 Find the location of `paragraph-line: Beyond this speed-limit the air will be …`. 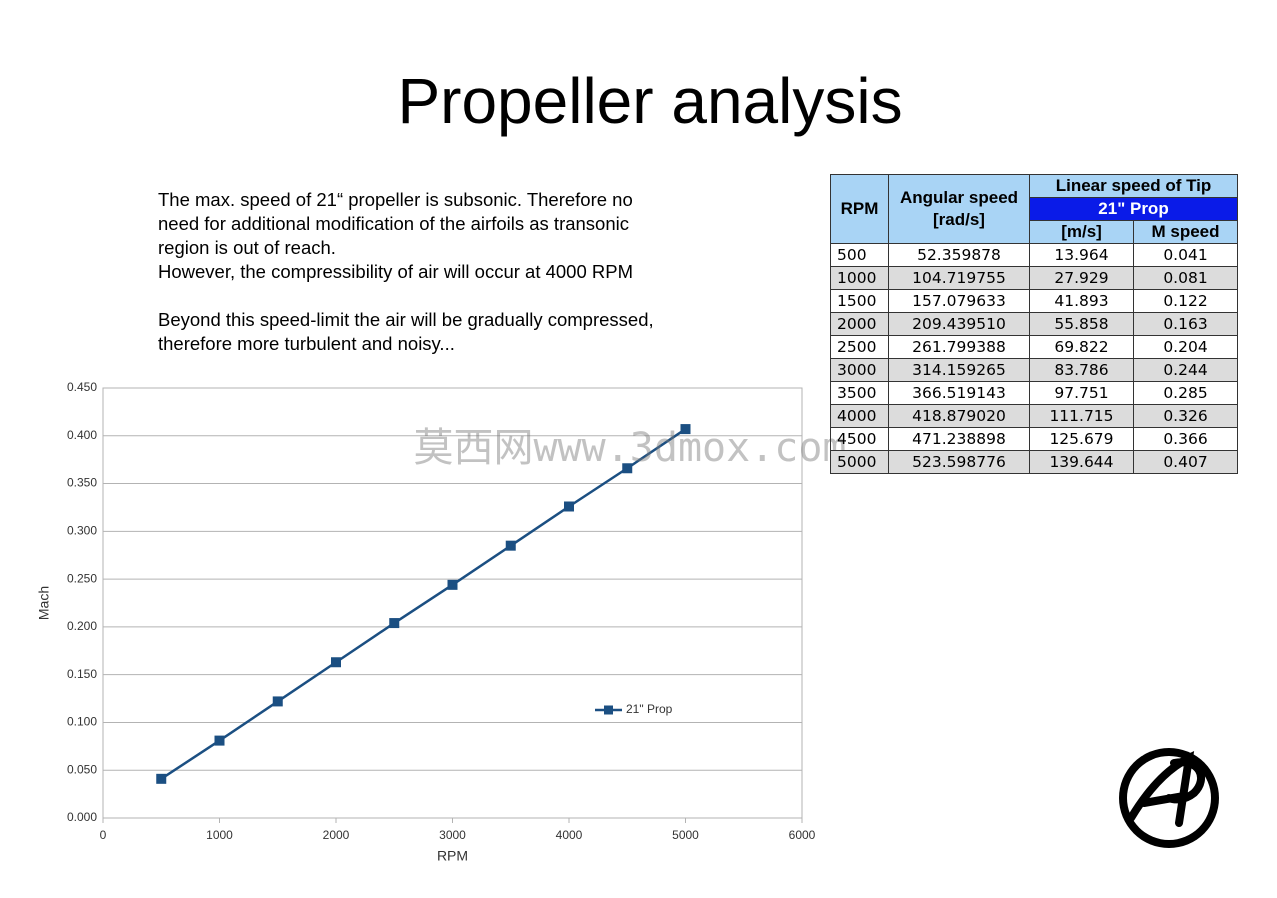

paragraph-line: Beyond this speed-limit the air will be … is located at coordinates (406, 319).